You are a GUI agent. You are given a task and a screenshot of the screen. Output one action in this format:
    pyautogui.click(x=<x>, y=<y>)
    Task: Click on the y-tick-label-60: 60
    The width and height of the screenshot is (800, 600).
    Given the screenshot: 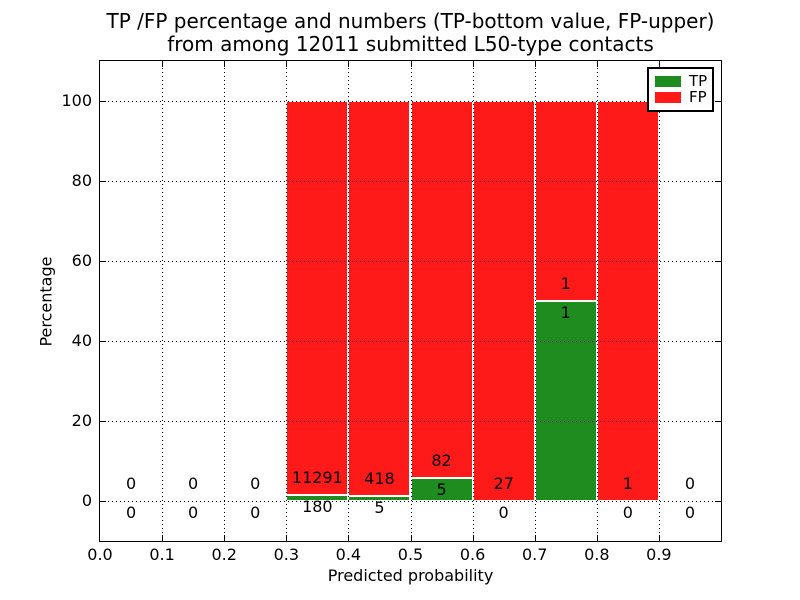 What is the action you would take?
    pyautogui.click(x=81, y=260)
    